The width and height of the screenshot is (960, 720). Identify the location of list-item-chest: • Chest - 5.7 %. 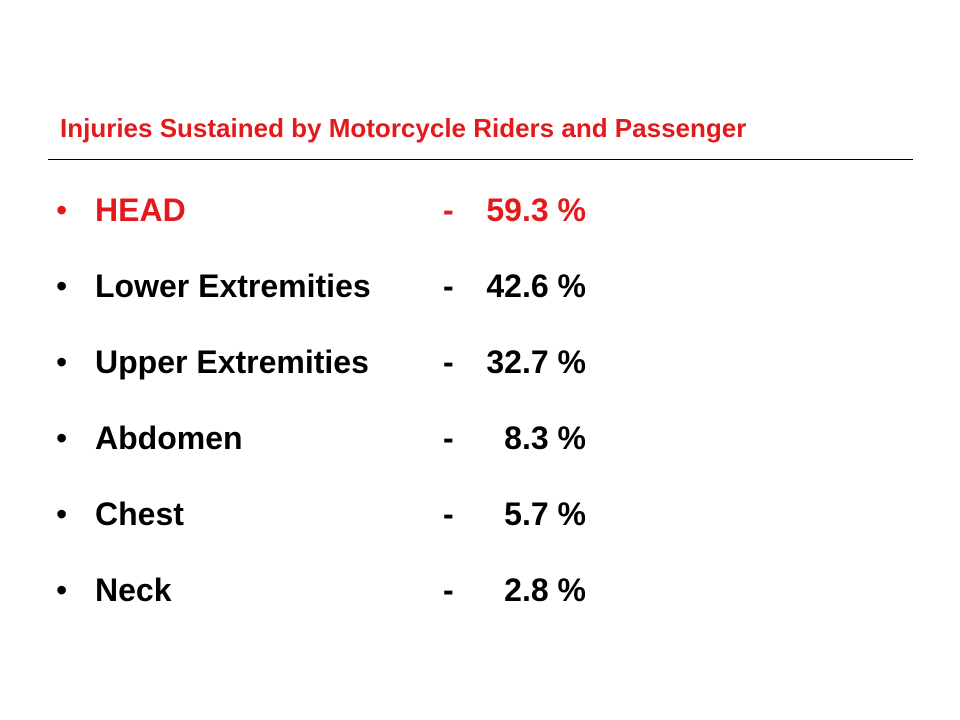
(480, 518).